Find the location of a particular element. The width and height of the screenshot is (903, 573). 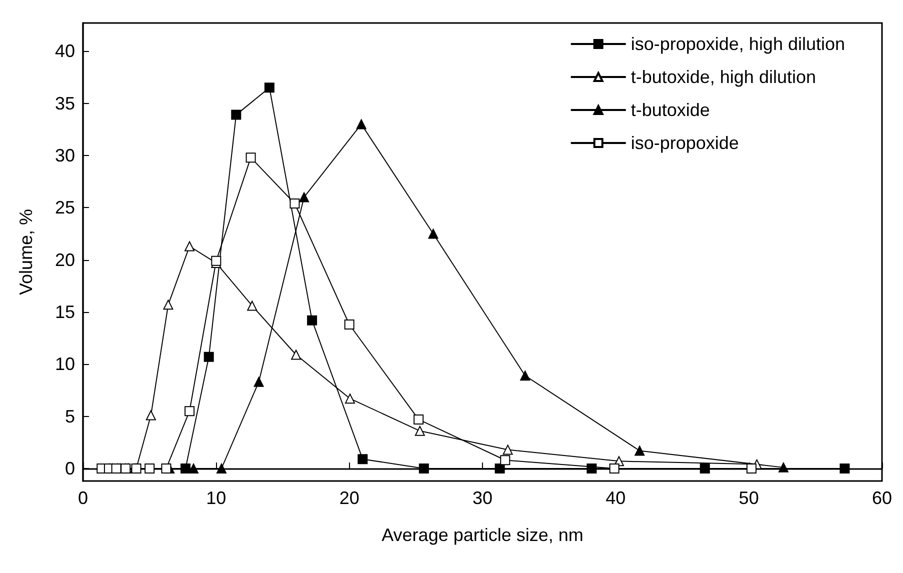

y-tick-label: 10 is located at coordinates (64, 364).